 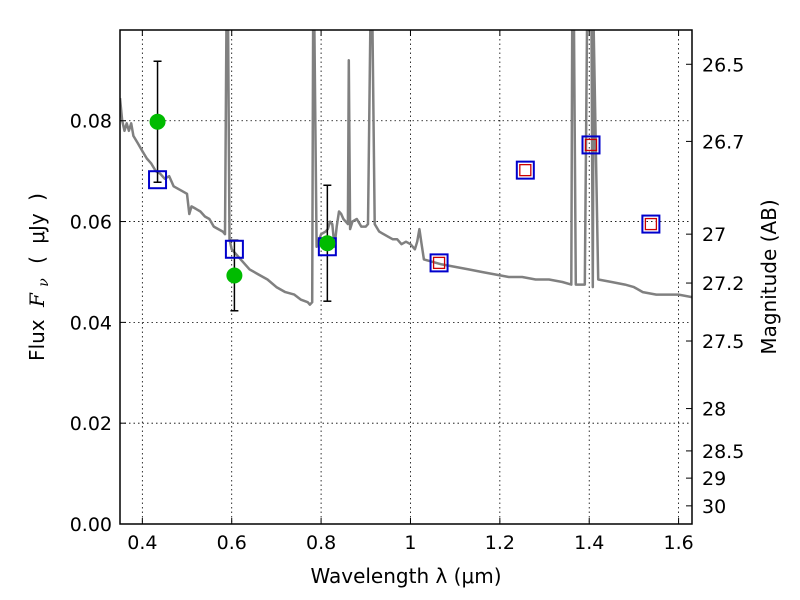 I want to click on y-axis-label-prefix: Flux, so click(x=37, y=340).